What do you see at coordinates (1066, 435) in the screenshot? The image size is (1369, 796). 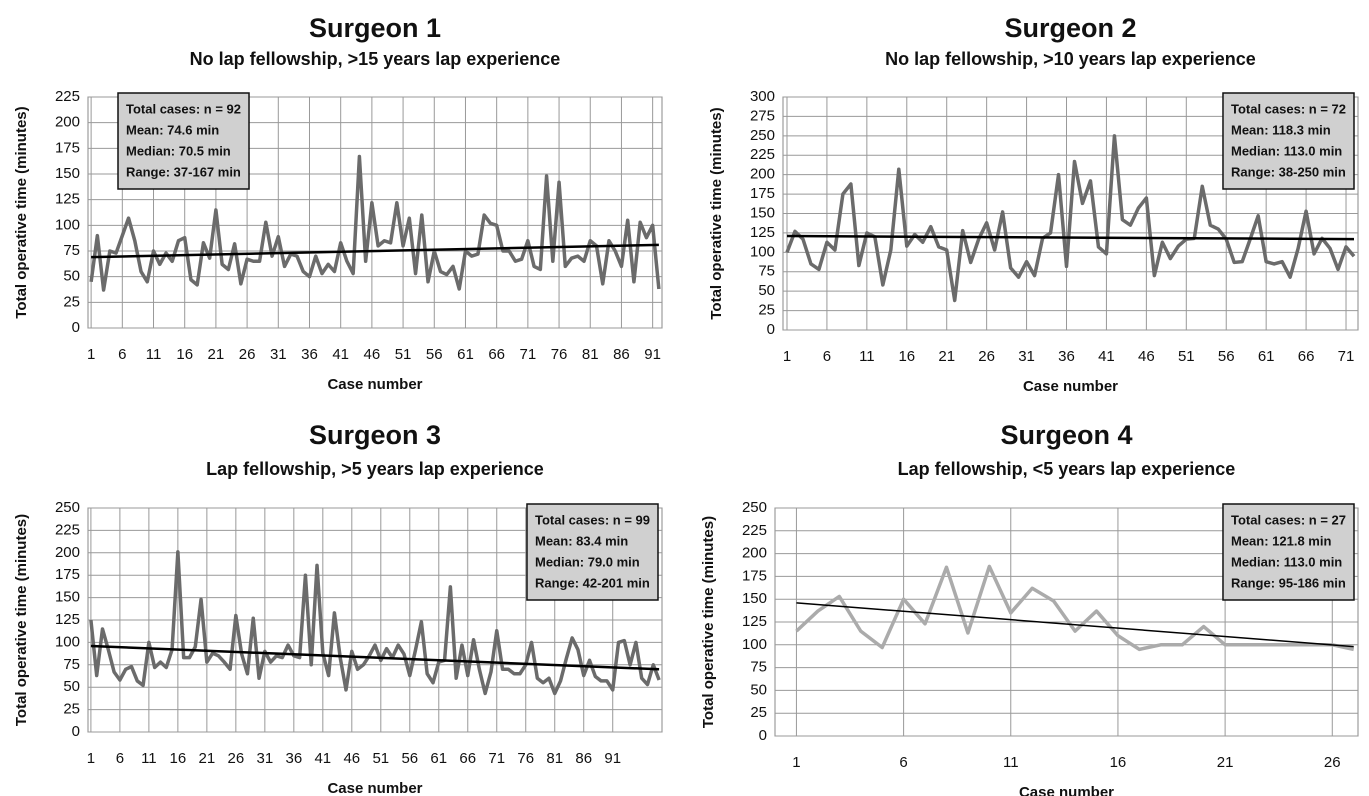 I see `chart-title: Surgeon 4` at bounding box center [1066, 435].